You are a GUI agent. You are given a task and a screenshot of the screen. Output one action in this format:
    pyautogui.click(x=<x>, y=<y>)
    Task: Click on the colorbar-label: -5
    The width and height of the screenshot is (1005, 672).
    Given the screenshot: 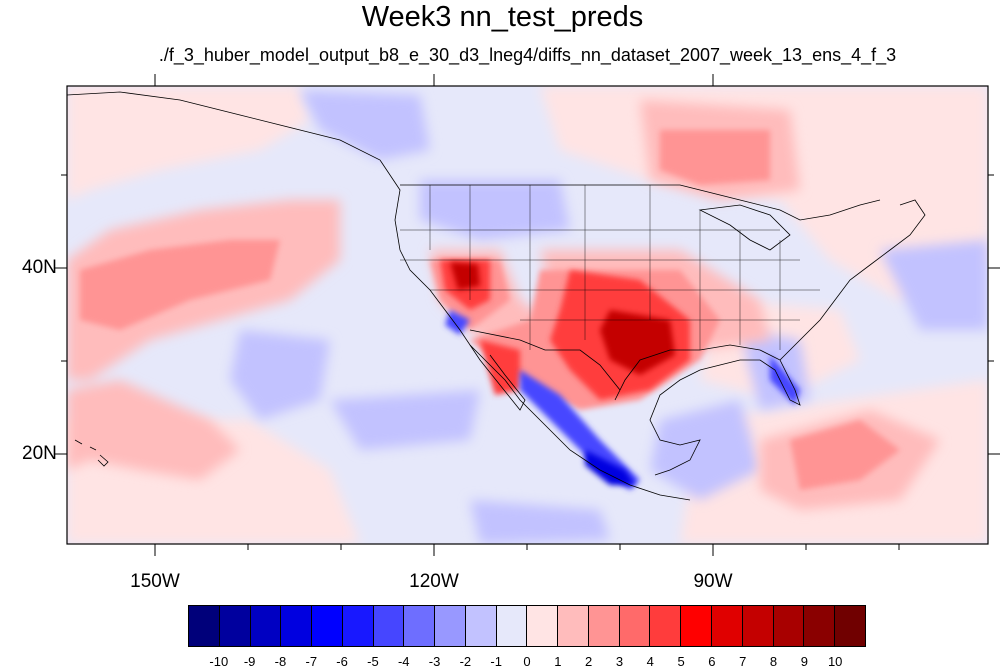 What is the action you would take?
    pyautogui.click(x=373, y=661)
    